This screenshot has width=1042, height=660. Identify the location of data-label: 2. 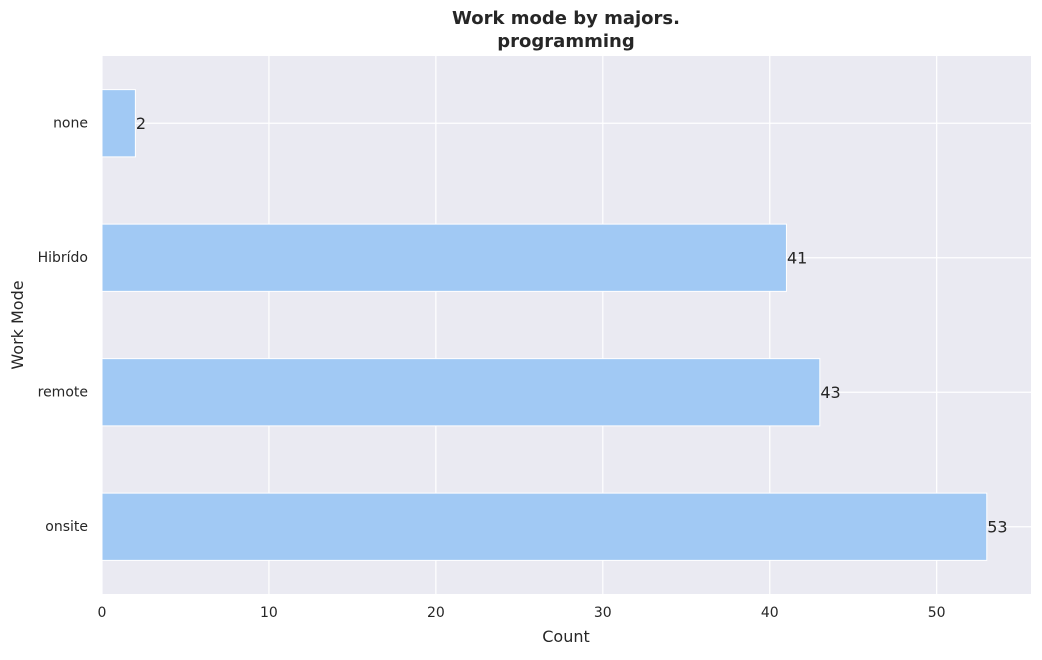
(141, 123).